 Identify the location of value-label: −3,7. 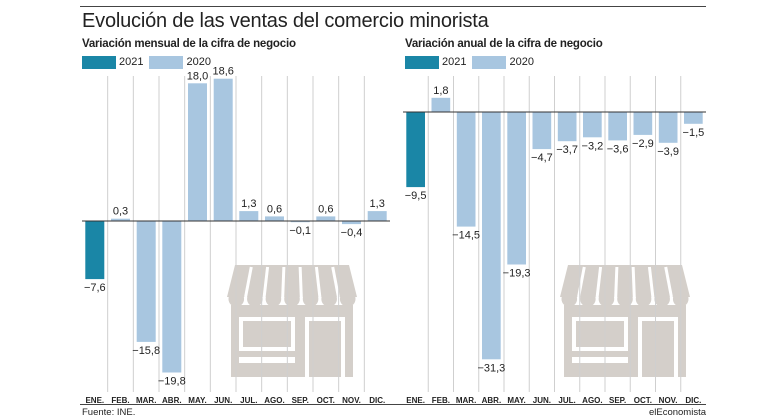
(567, 150).